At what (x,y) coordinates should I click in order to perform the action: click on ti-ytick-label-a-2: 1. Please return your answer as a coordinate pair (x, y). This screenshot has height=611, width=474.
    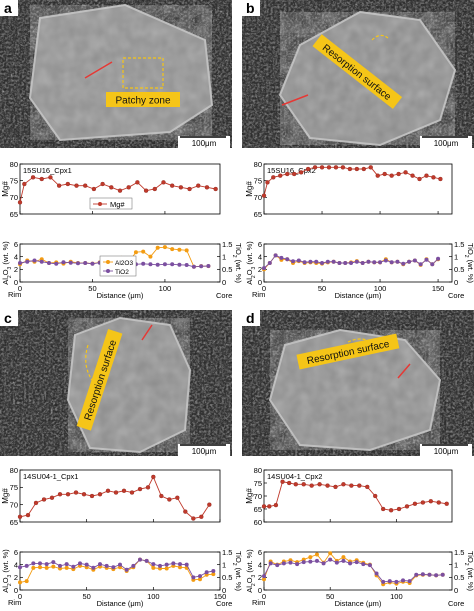
    Looking at the image, I should click on (224, 256).